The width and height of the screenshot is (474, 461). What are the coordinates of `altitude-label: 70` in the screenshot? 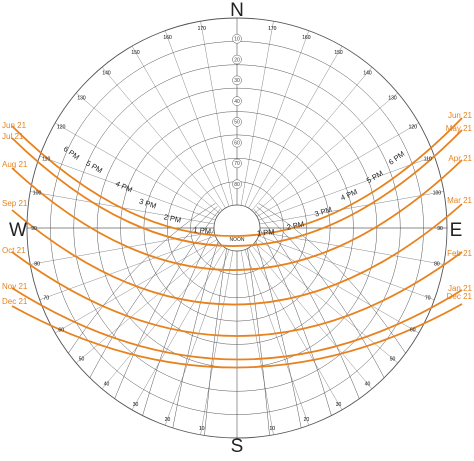 It's located at (237, 164).